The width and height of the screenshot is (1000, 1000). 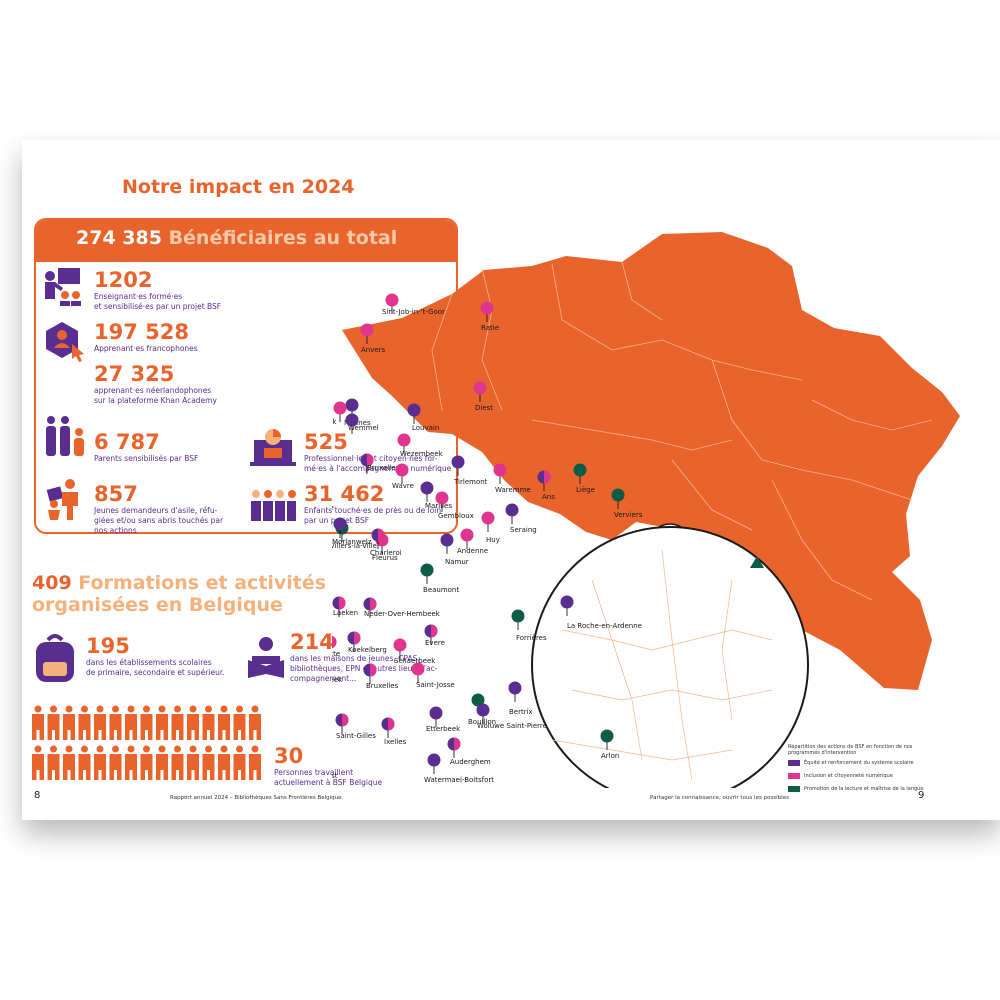 What do you see at coordinates (438, 506) in the screenshot?
I see `city-label: Marilles` at bounding box center [438, 506].